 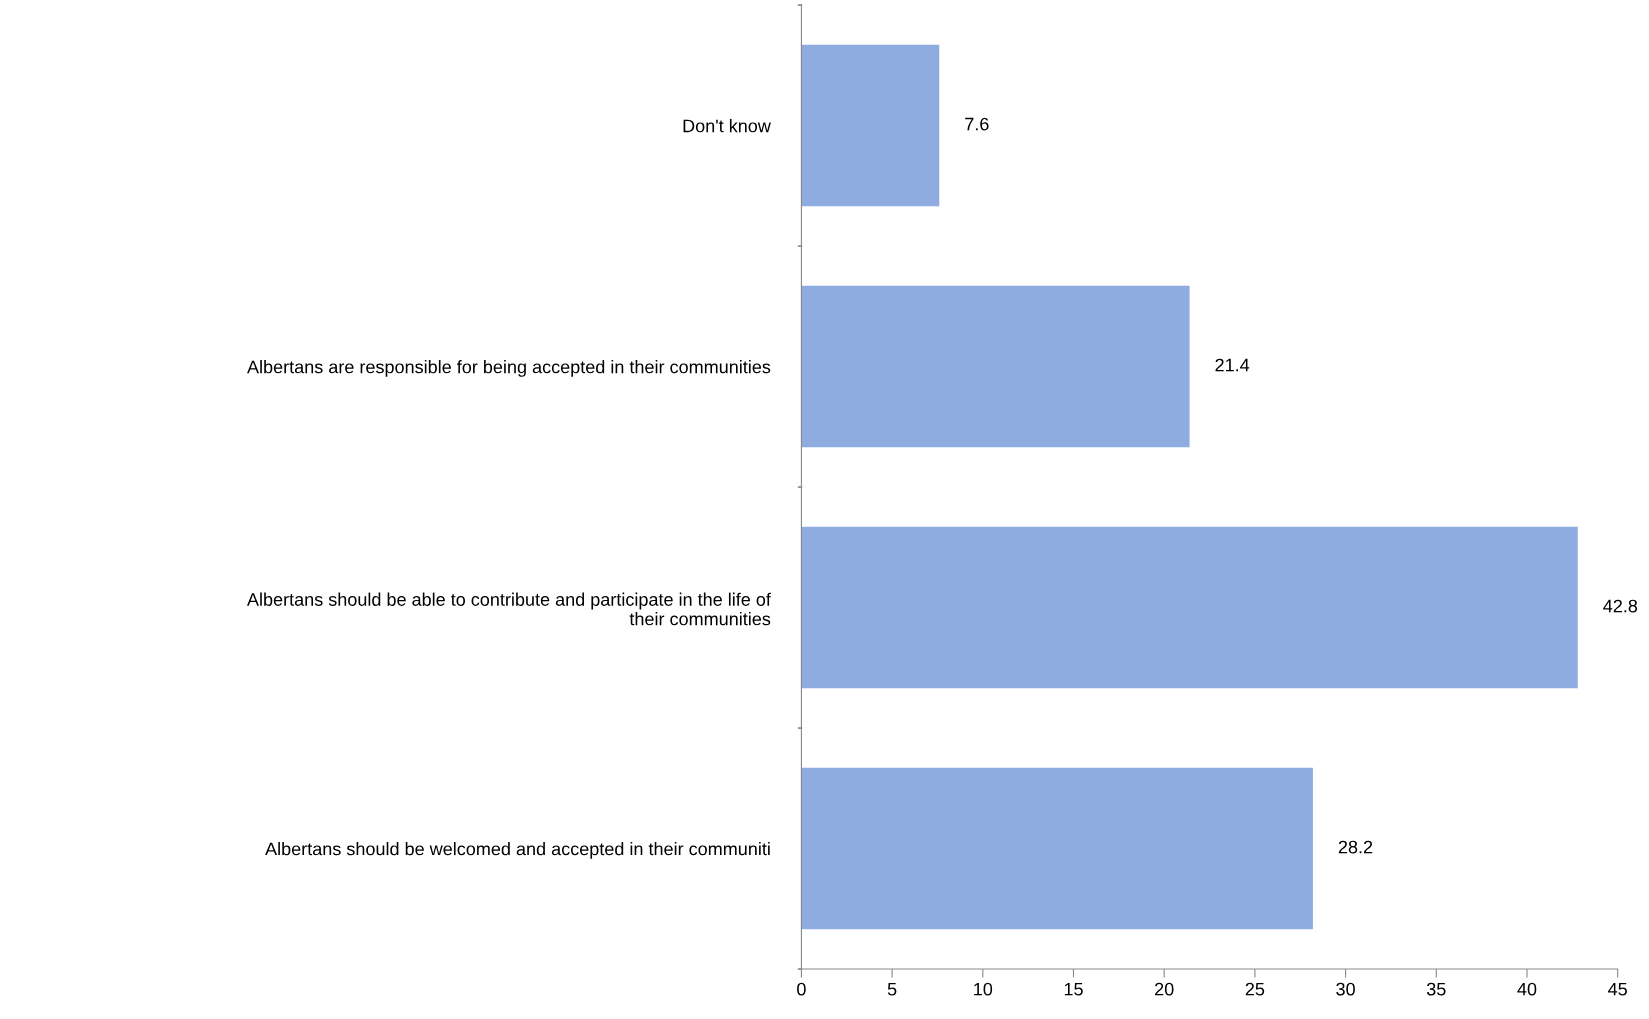 What do you see at coordinates (1255, 989) in the screenshot?
I see `x-tick-label: 25` at bounding box center [1255, 989].